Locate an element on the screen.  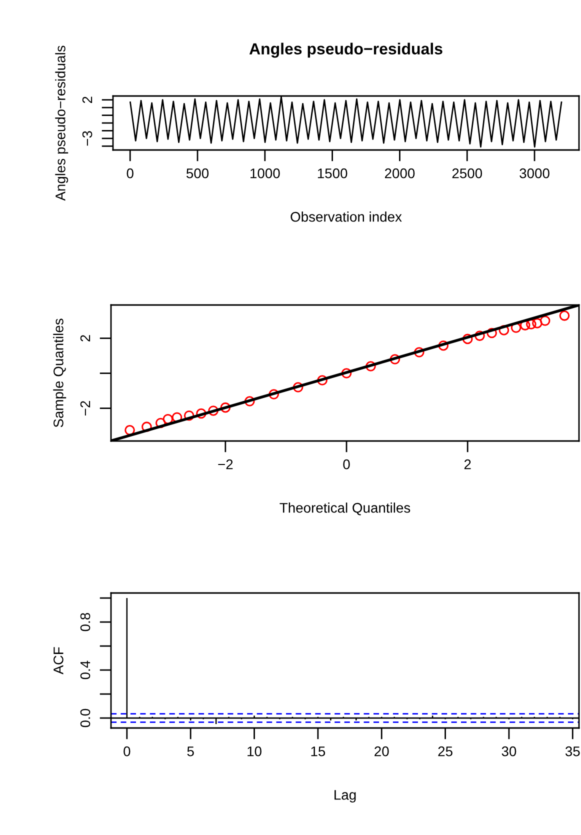
x-tick-label: 3000 is located at coordinates (535, 173).